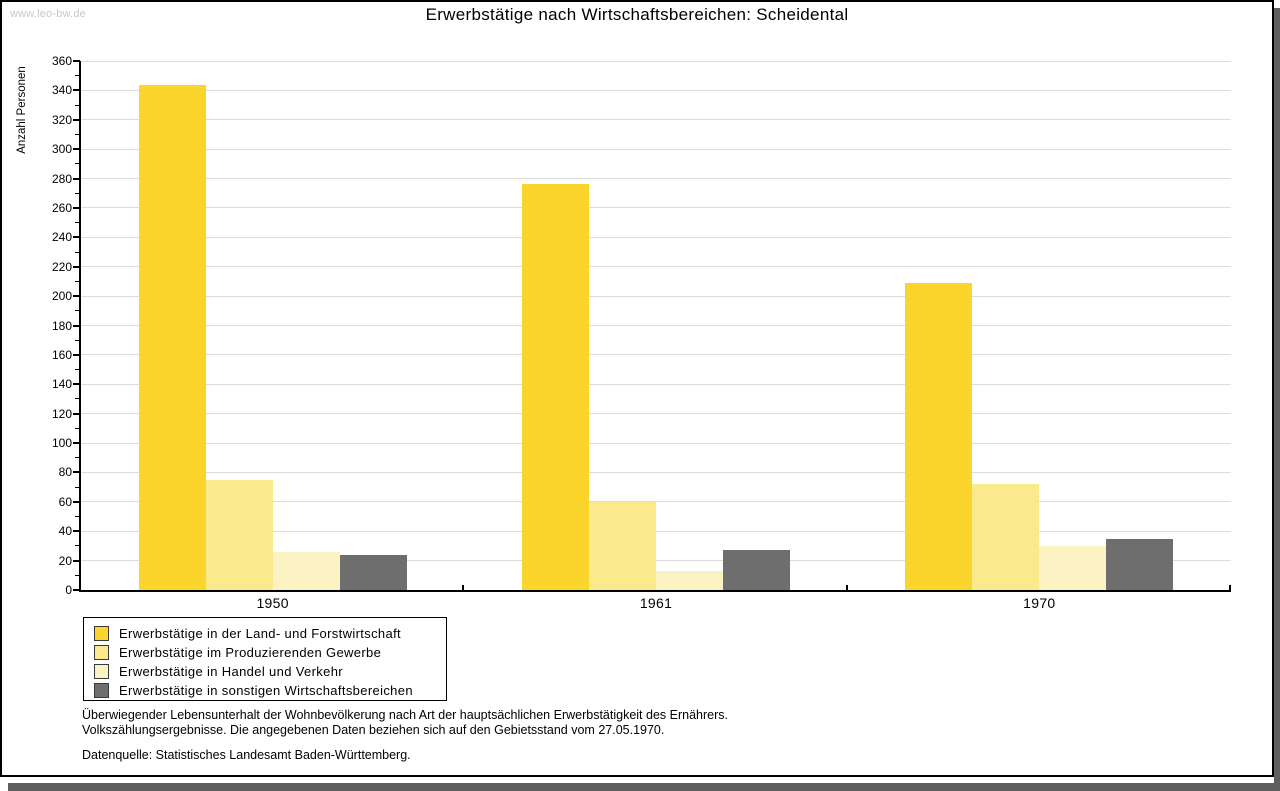  I want to click on bar-1961-series4, so click(756, 570).